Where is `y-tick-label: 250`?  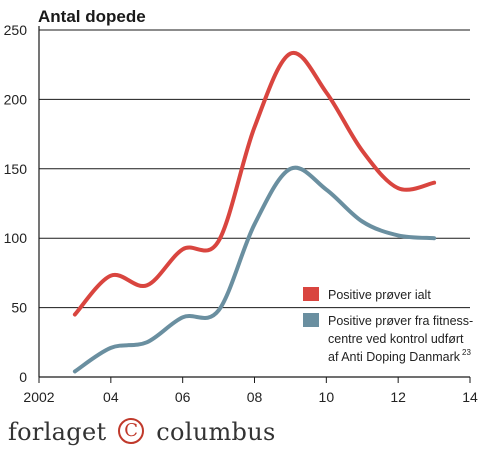 y-tick-label: 250 is located at coordinates (16, 30).